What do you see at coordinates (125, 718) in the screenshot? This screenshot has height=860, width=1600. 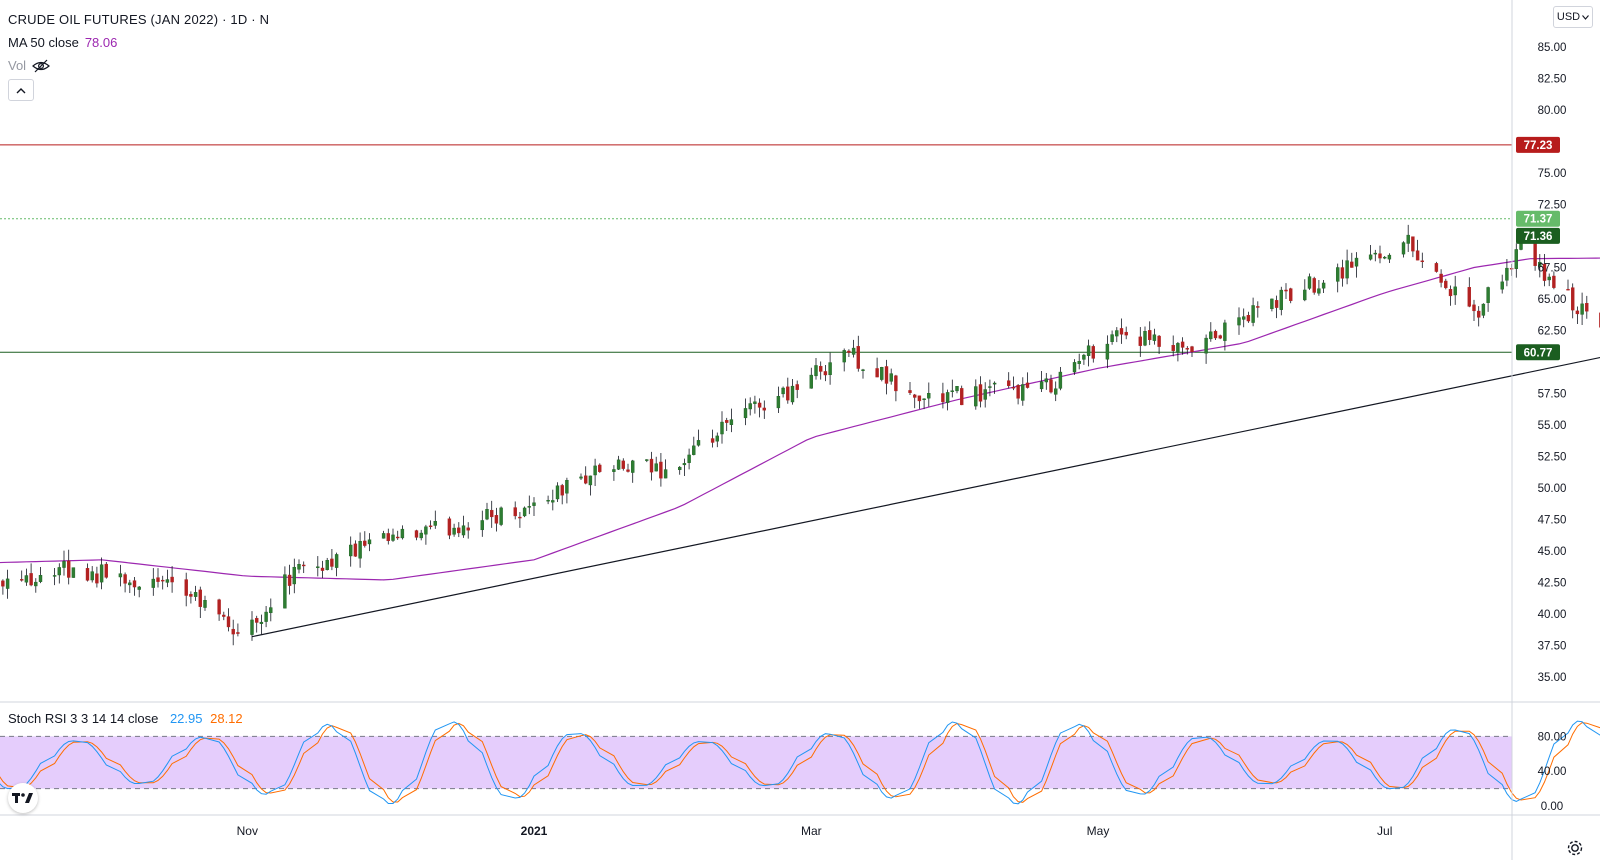 I see `stoch-legend: Stoch RSI 3 3 14 14 close 22.95 28.12` at bounding box center [125, 718].